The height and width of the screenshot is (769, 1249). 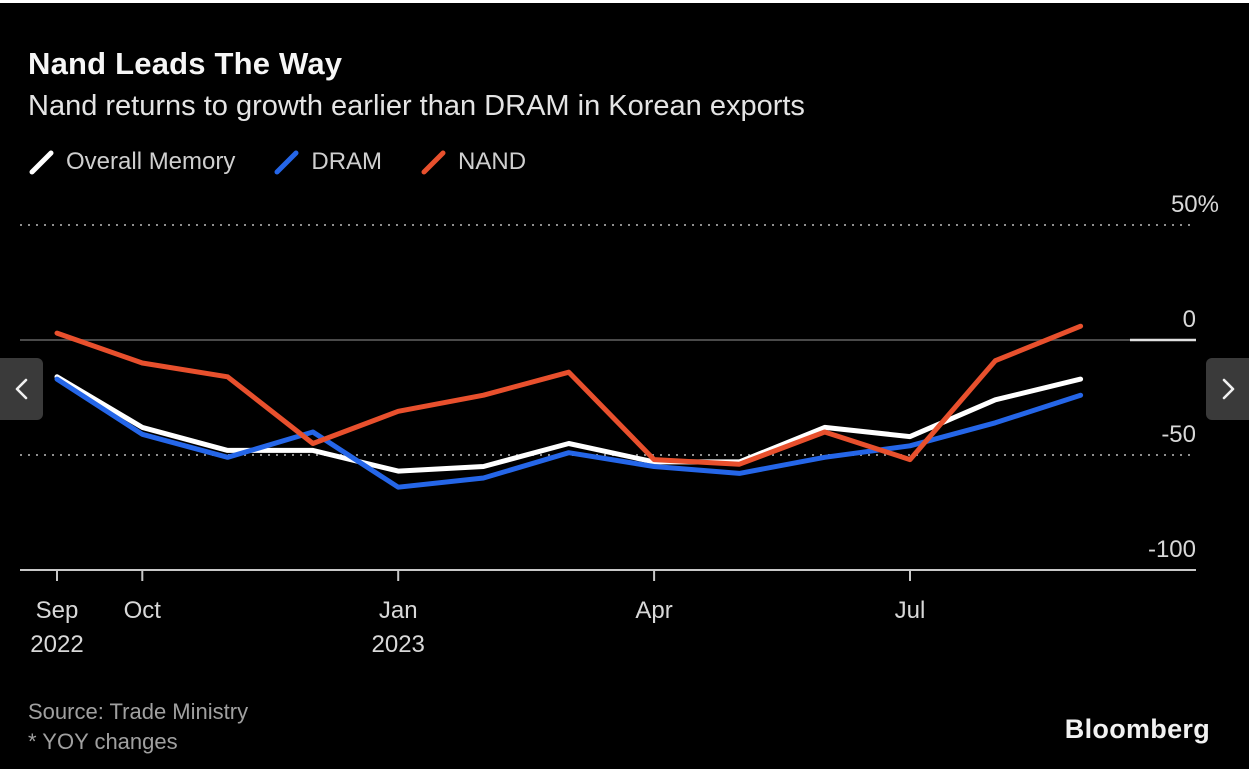 What do you see at coordinates (347, 161) in the screenshot?
I see `legend-label: DRAM` at bounding box center [347, 161].